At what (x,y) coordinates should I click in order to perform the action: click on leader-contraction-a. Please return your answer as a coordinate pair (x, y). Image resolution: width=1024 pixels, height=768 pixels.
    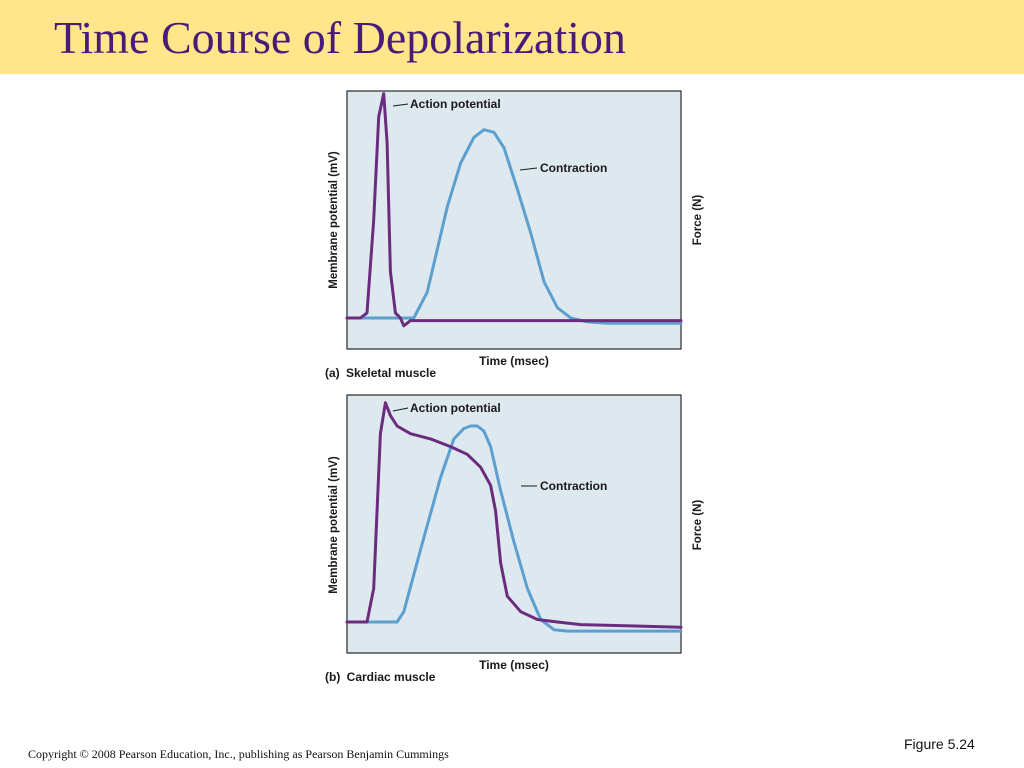
    Looking at the image, I should click on (528, 169).